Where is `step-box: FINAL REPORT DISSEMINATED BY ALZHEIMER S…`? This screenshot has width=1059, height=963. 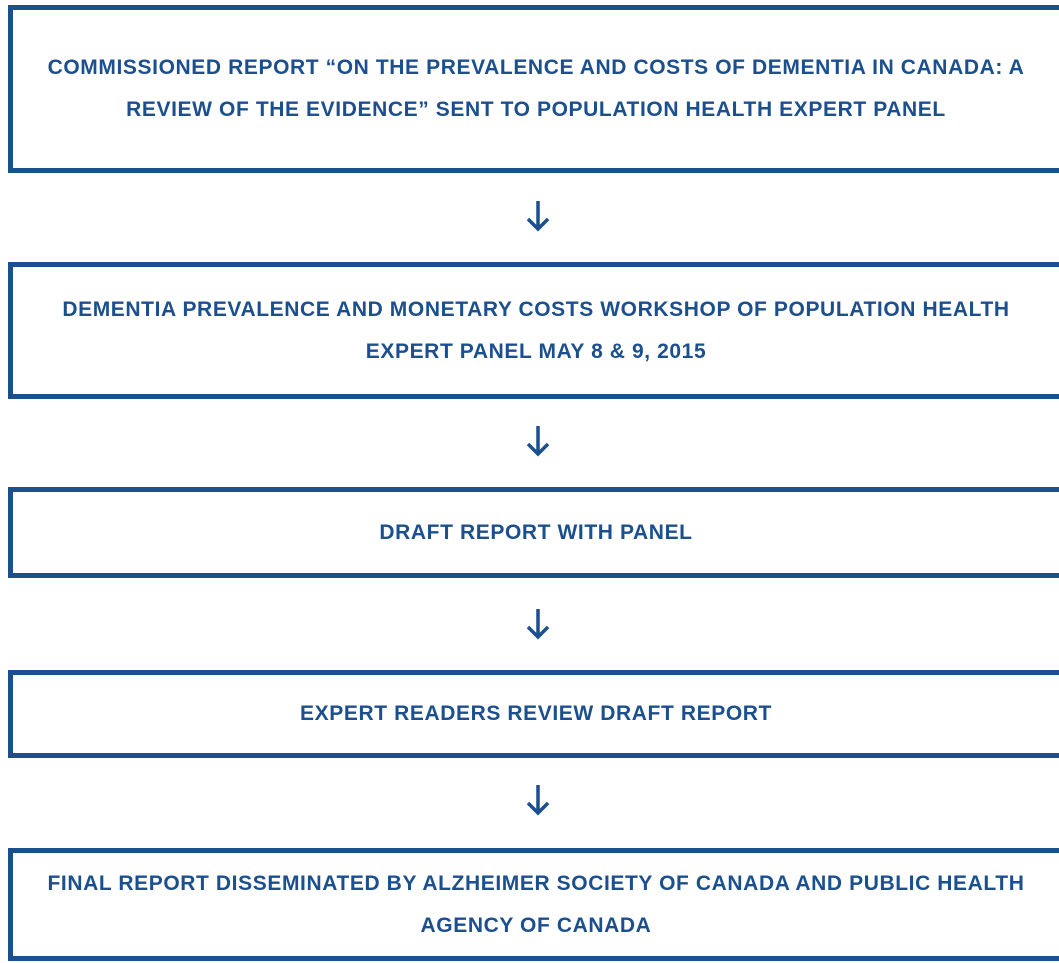 step-box: FINAL REPORT DISSEMINATED BY ALZHEIMER S… is located at coordinates (533, 904).